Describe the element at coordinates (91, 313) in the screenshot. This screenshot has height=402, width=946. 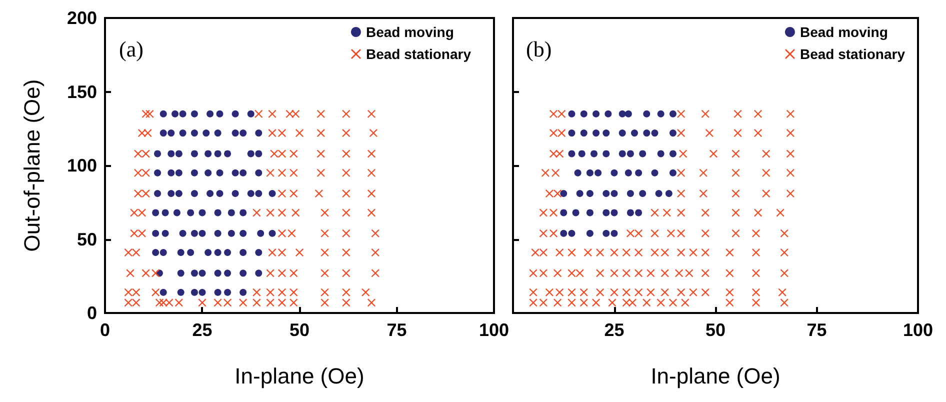
I see `y-tick-label: 0` at that location.